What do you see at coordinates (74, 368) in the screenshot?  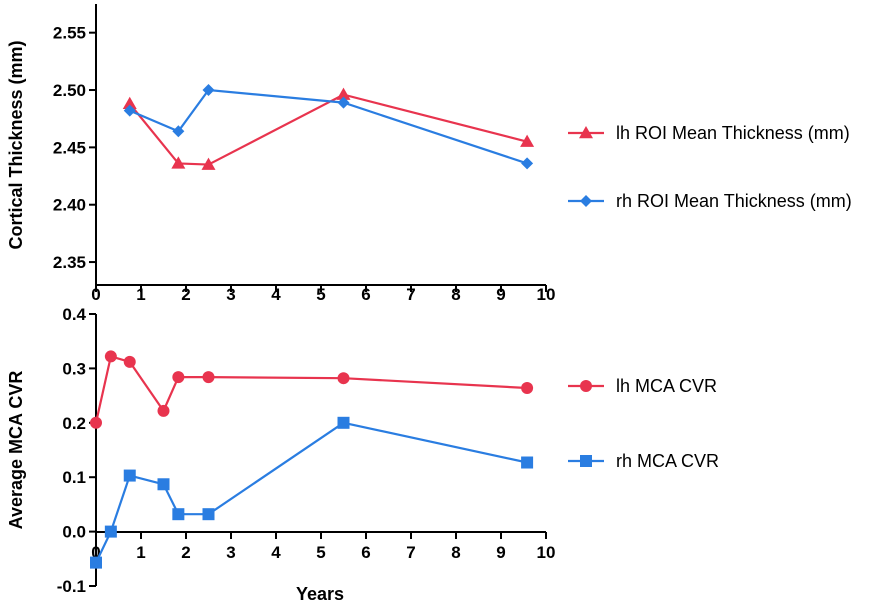 I see `y-tick-label: 0.3` at bounding box center [74, 368].